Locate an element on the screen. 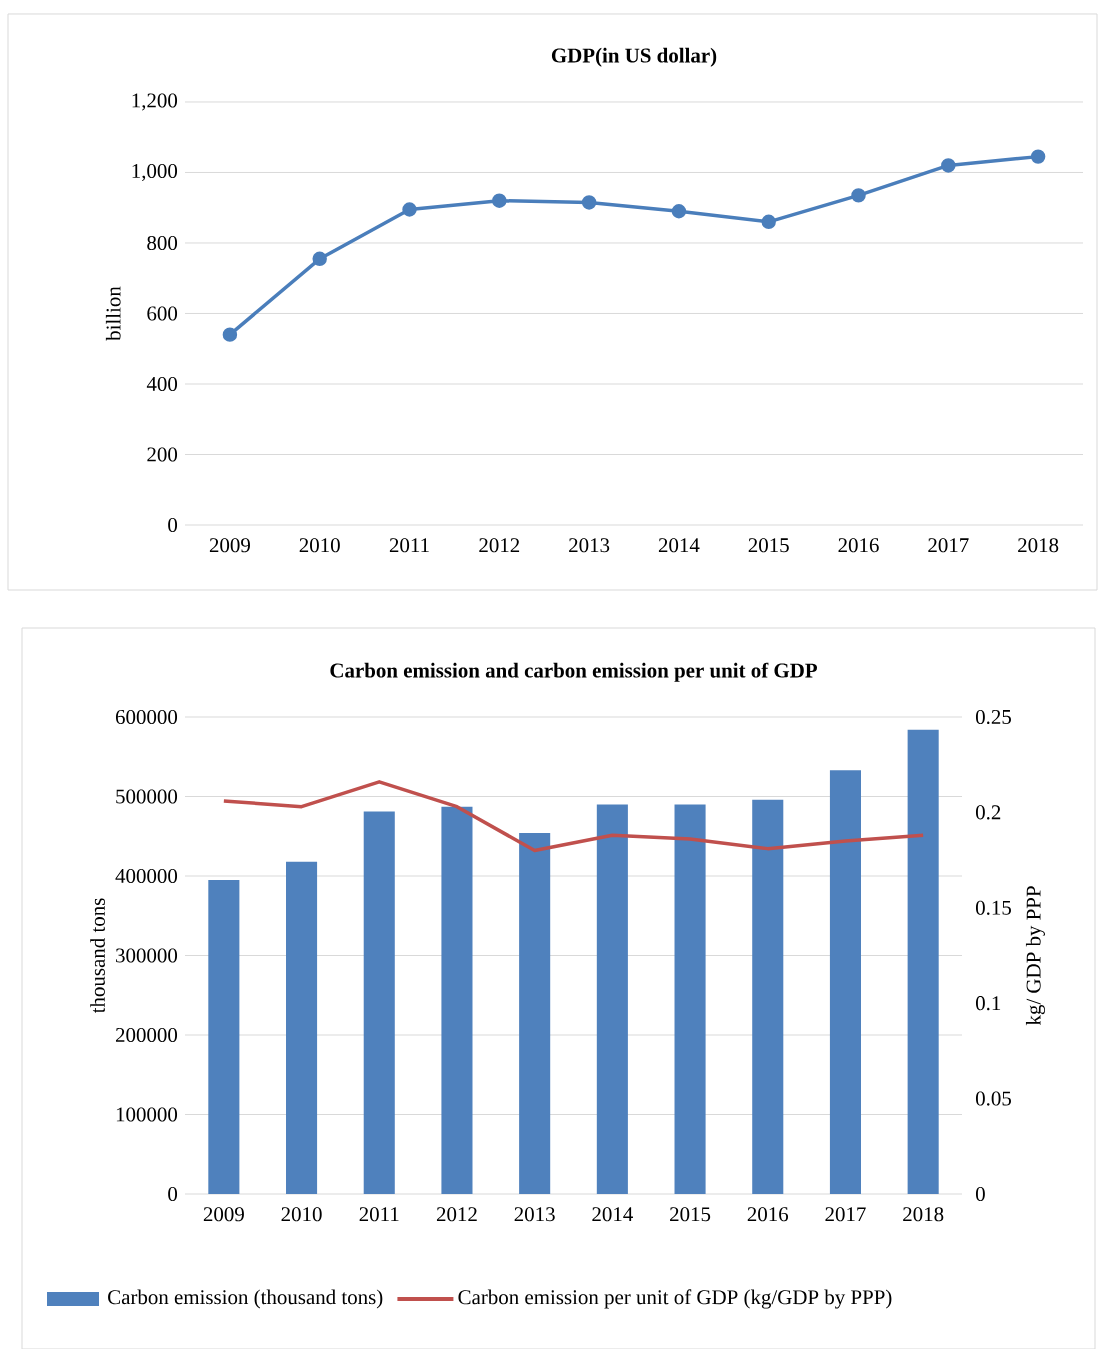 The image size is (1099, 1349). y-tick-label: 1,200 is located at coordinates (155, 102).